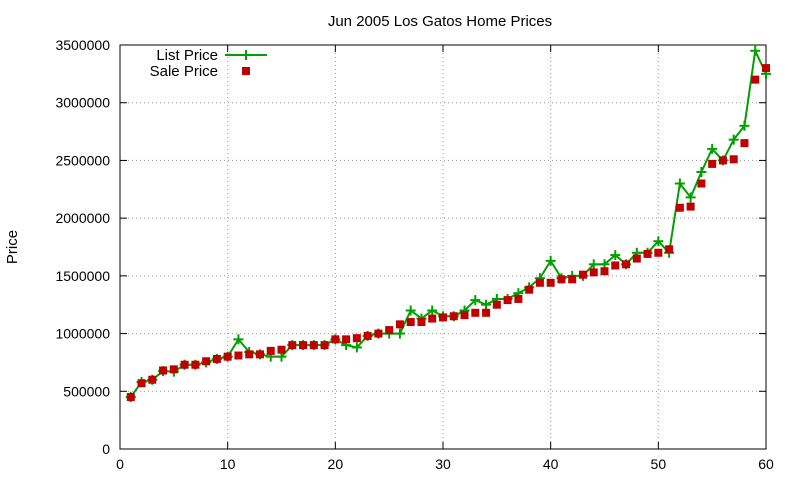 The width and height of the screenshot is (800, 480). What do you see at coordinates (106, 449) in the screenshot?
I see `y-tick-label: 0` at bounding box center [106, 449].